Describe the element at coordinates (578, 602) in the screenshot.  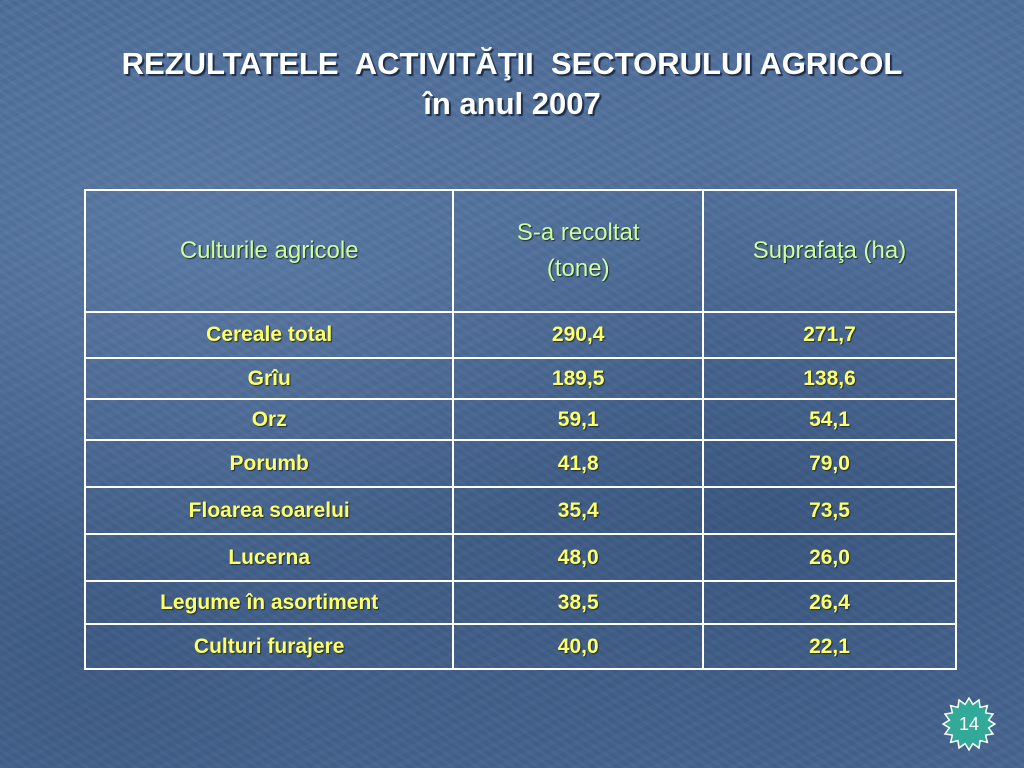
I see `harvest-cell: 38,5` at that location.